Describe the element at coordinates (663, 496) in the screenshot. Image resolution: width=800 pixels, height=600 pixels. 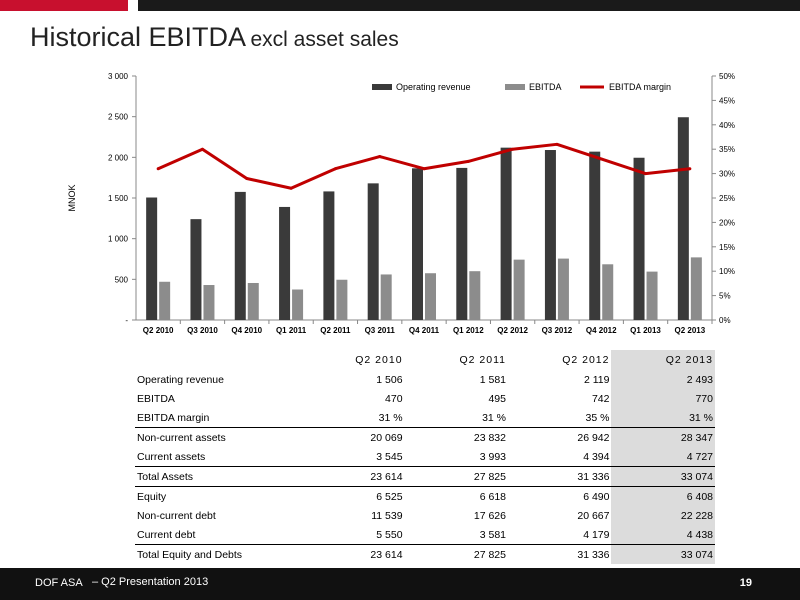
I see `cell: 6 408` at that location.